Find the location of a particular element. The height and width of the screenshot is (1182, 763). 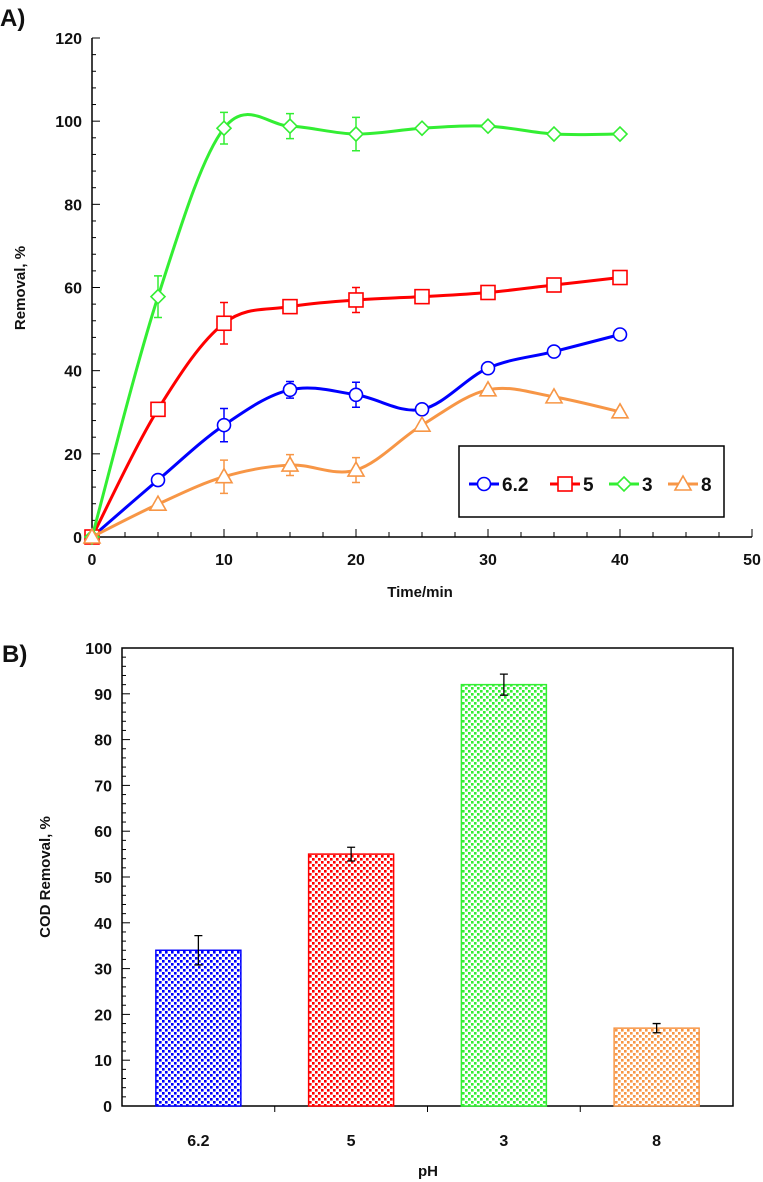

legend-label: 3 is located at coordinates (647, 485).